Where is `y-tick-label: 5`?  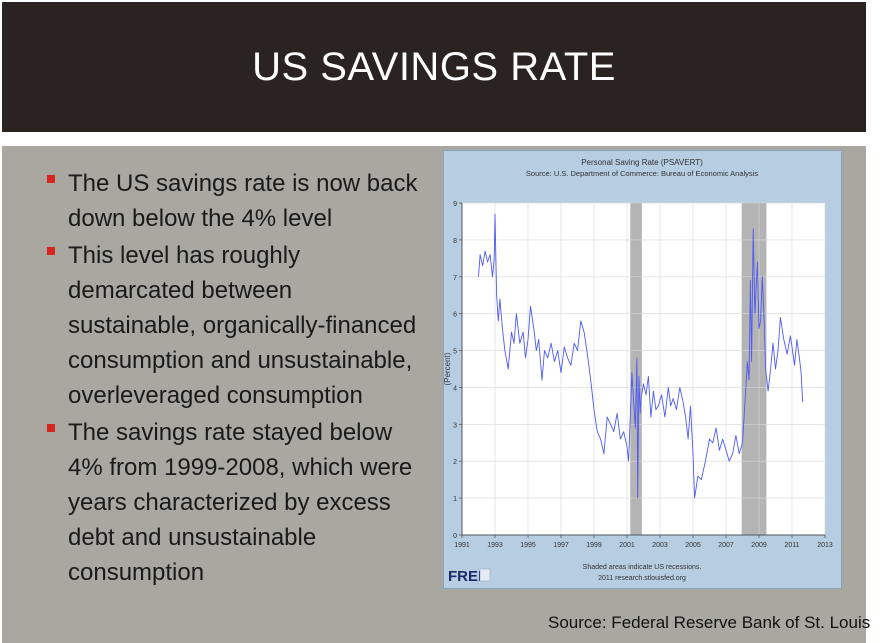 y-tick-label: 5 is located at coordinates (455, 352).